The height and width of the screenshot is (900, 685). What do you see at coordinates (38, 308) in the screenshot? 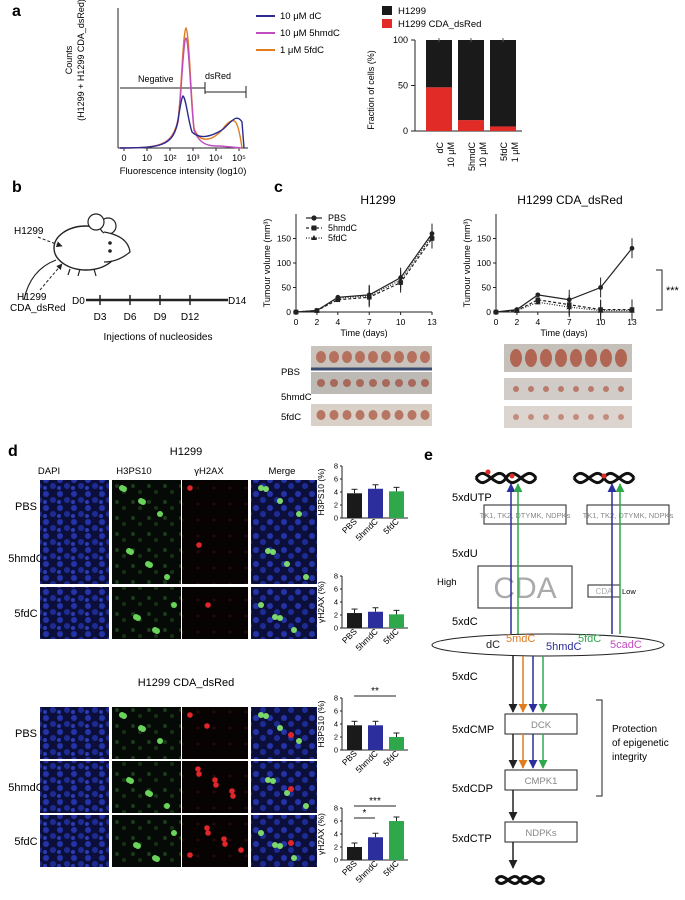
I see `cell-label-h1299-cda-b: CDA_dsRed` at bounding box center [38, 308].